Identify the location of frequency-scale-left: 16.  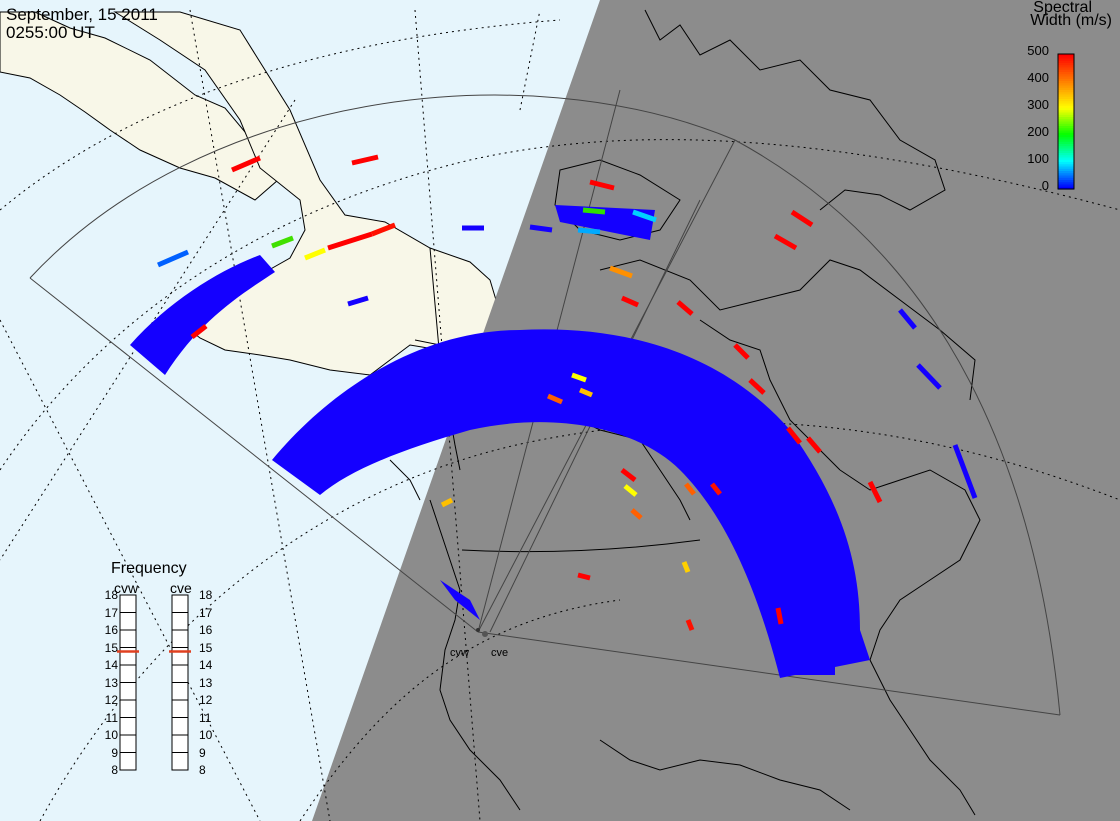
(111, 630).